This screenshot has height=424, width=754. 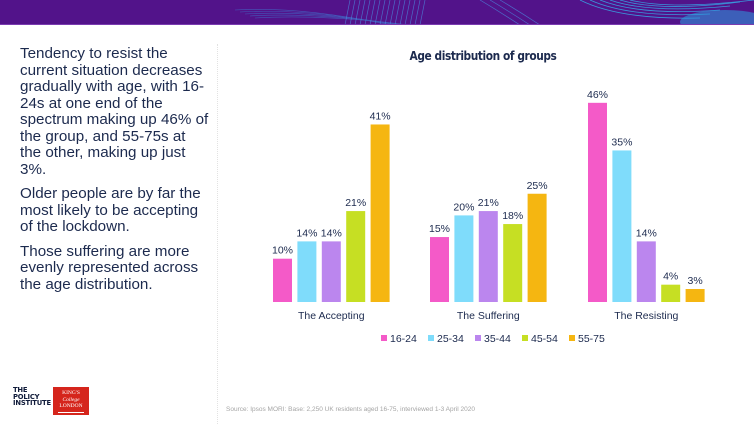 What do you see at coordinates (331, 316) in the screenshot?
I see `category-label: The Accepting` at bounding box center [331, 316].